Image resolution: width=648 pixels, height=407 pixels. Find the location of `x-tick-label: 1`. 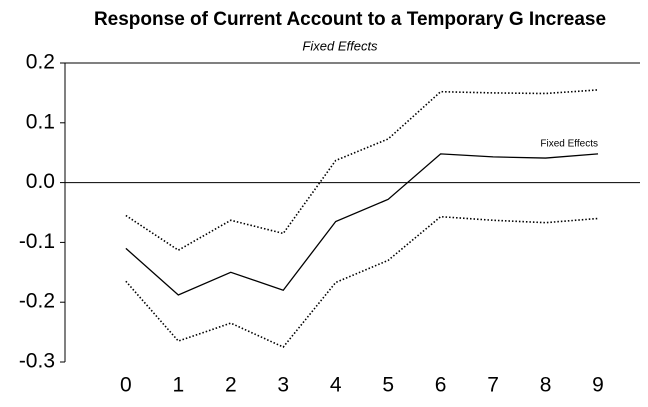

x-tick-label: 1 is located at coordinates (178, 385).